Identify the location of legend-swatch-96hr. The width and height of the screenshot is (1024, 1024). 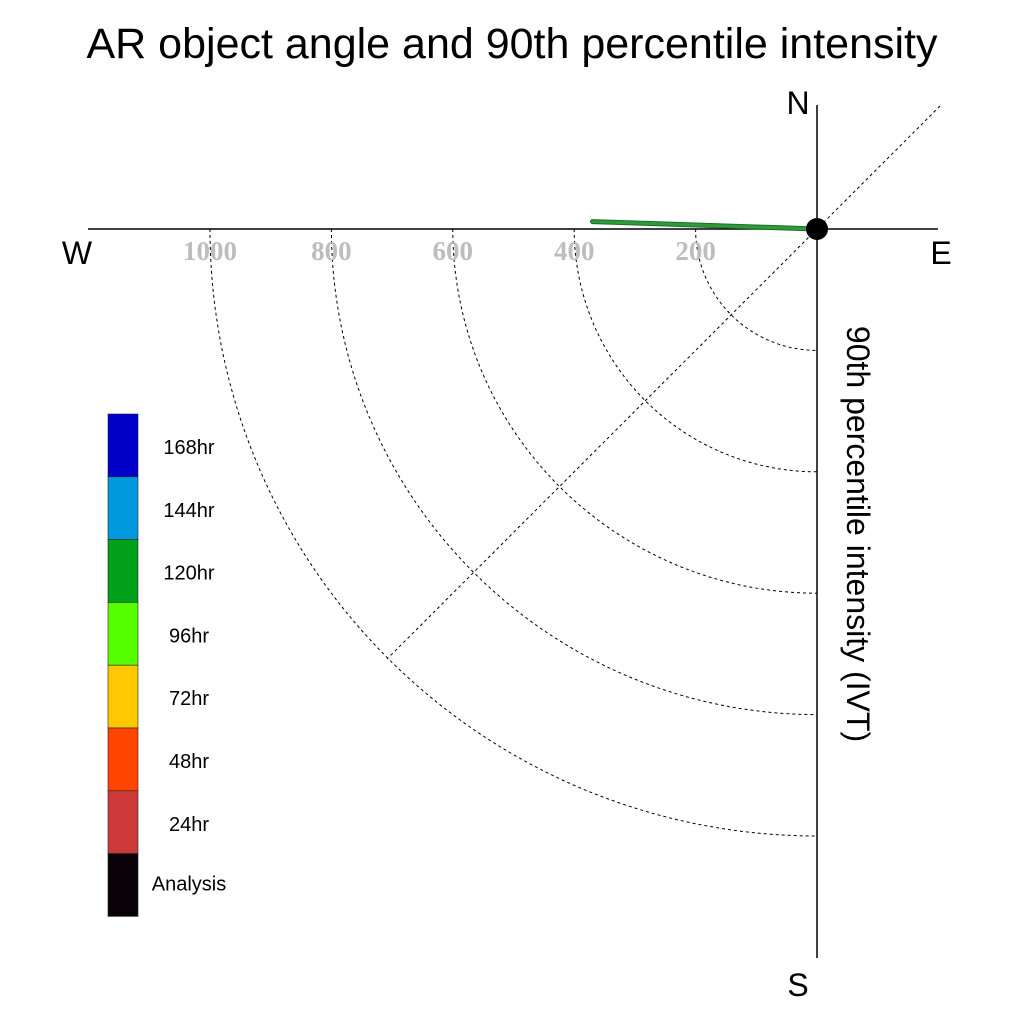
(123, 634).